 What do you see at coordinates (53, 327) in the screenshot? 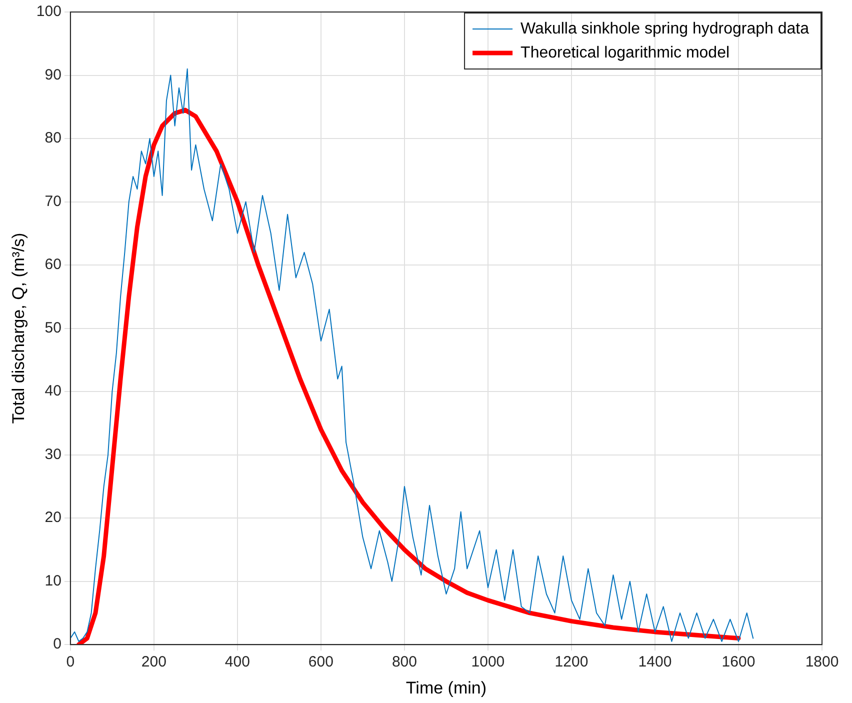
I see `y-tick-label: 50` at bounding box center [53, 327].